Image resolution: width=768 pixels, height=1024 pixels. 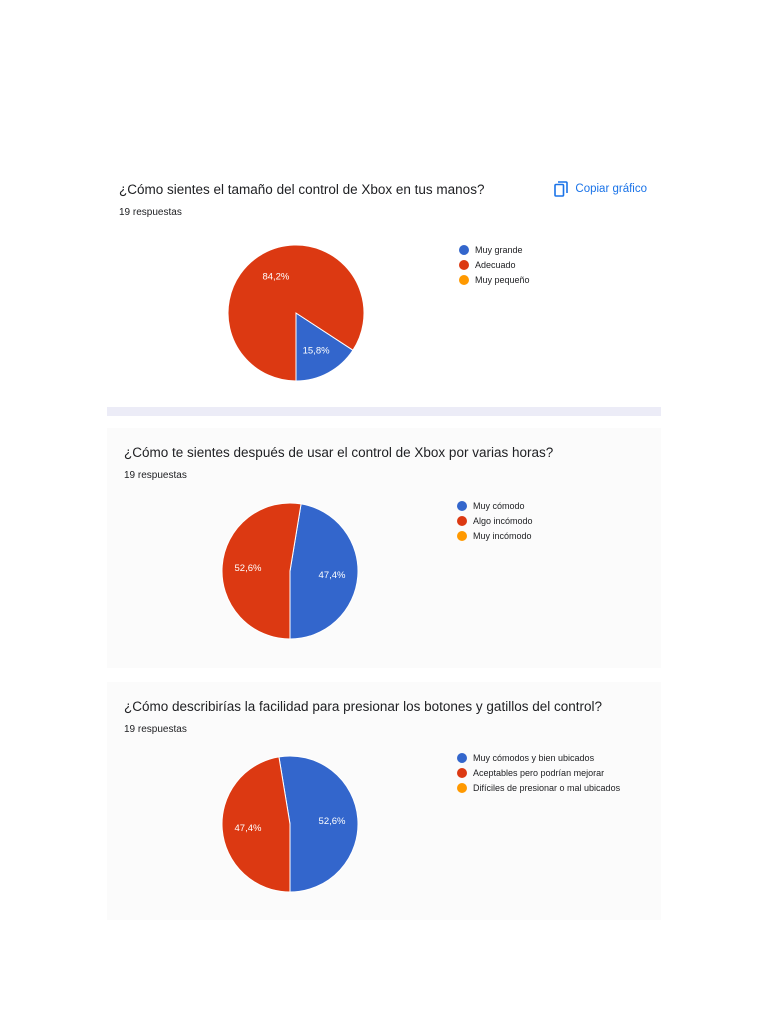 I want to click on legend-item: Difíciles de presionar o mal ubicados, so click(x=538, y=787).